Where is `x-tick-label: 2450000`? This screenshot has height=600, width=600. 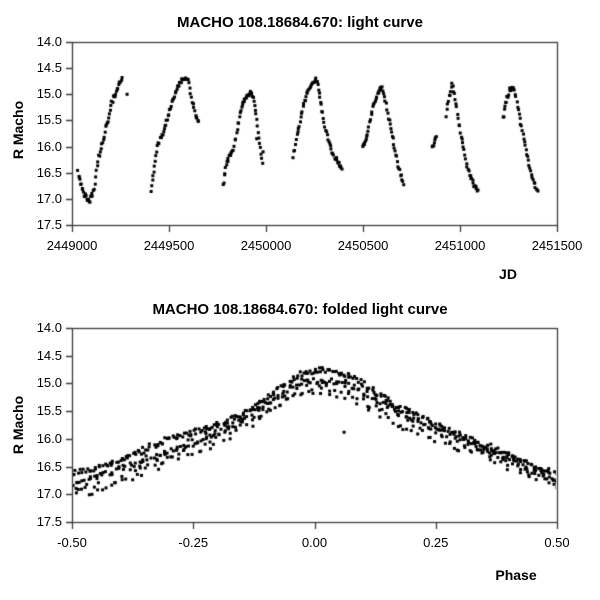 x-tick-label: 2450000 is located at coordinates (266, 245).